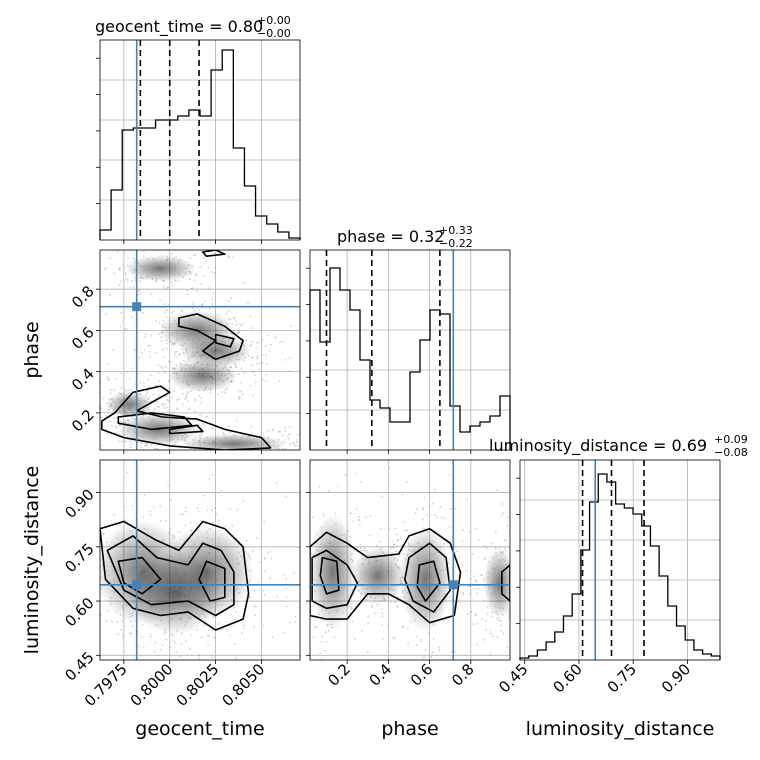 This screenshot has width=760, height=760. I want to click on xtick-label-luminosity_distance: 0.75, so click(622, 678).